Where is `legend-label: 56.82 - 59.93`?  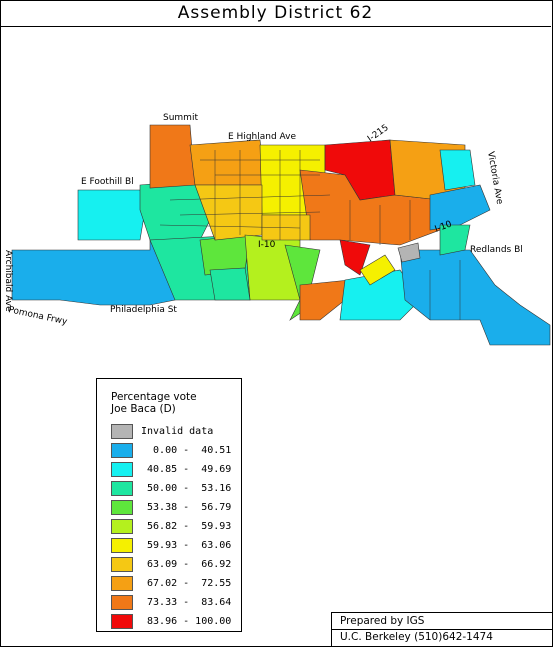
legend-label: 56.82 - 59.93 is located at coordinates (186, 526).